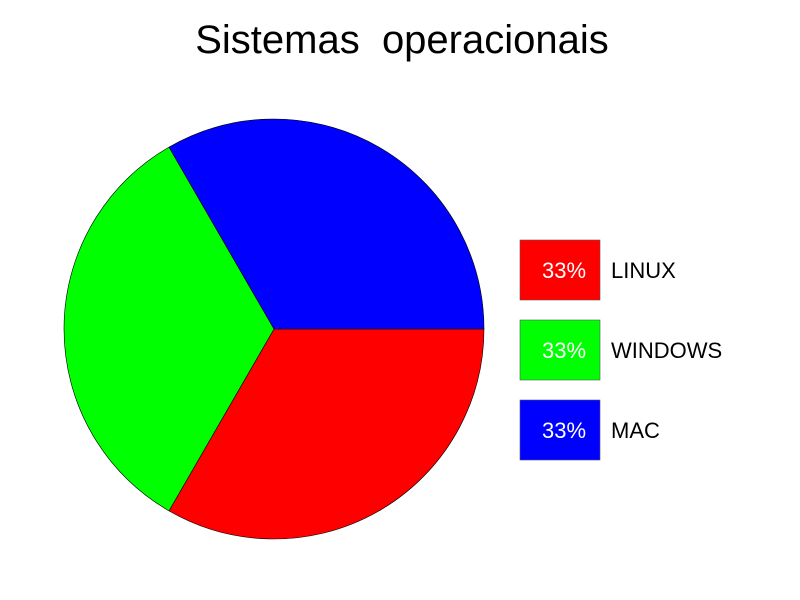  What do you see at coordinates (326, 224) in the screenshot?
I see `pie-slice-mac` at bounding box center [326, 224].